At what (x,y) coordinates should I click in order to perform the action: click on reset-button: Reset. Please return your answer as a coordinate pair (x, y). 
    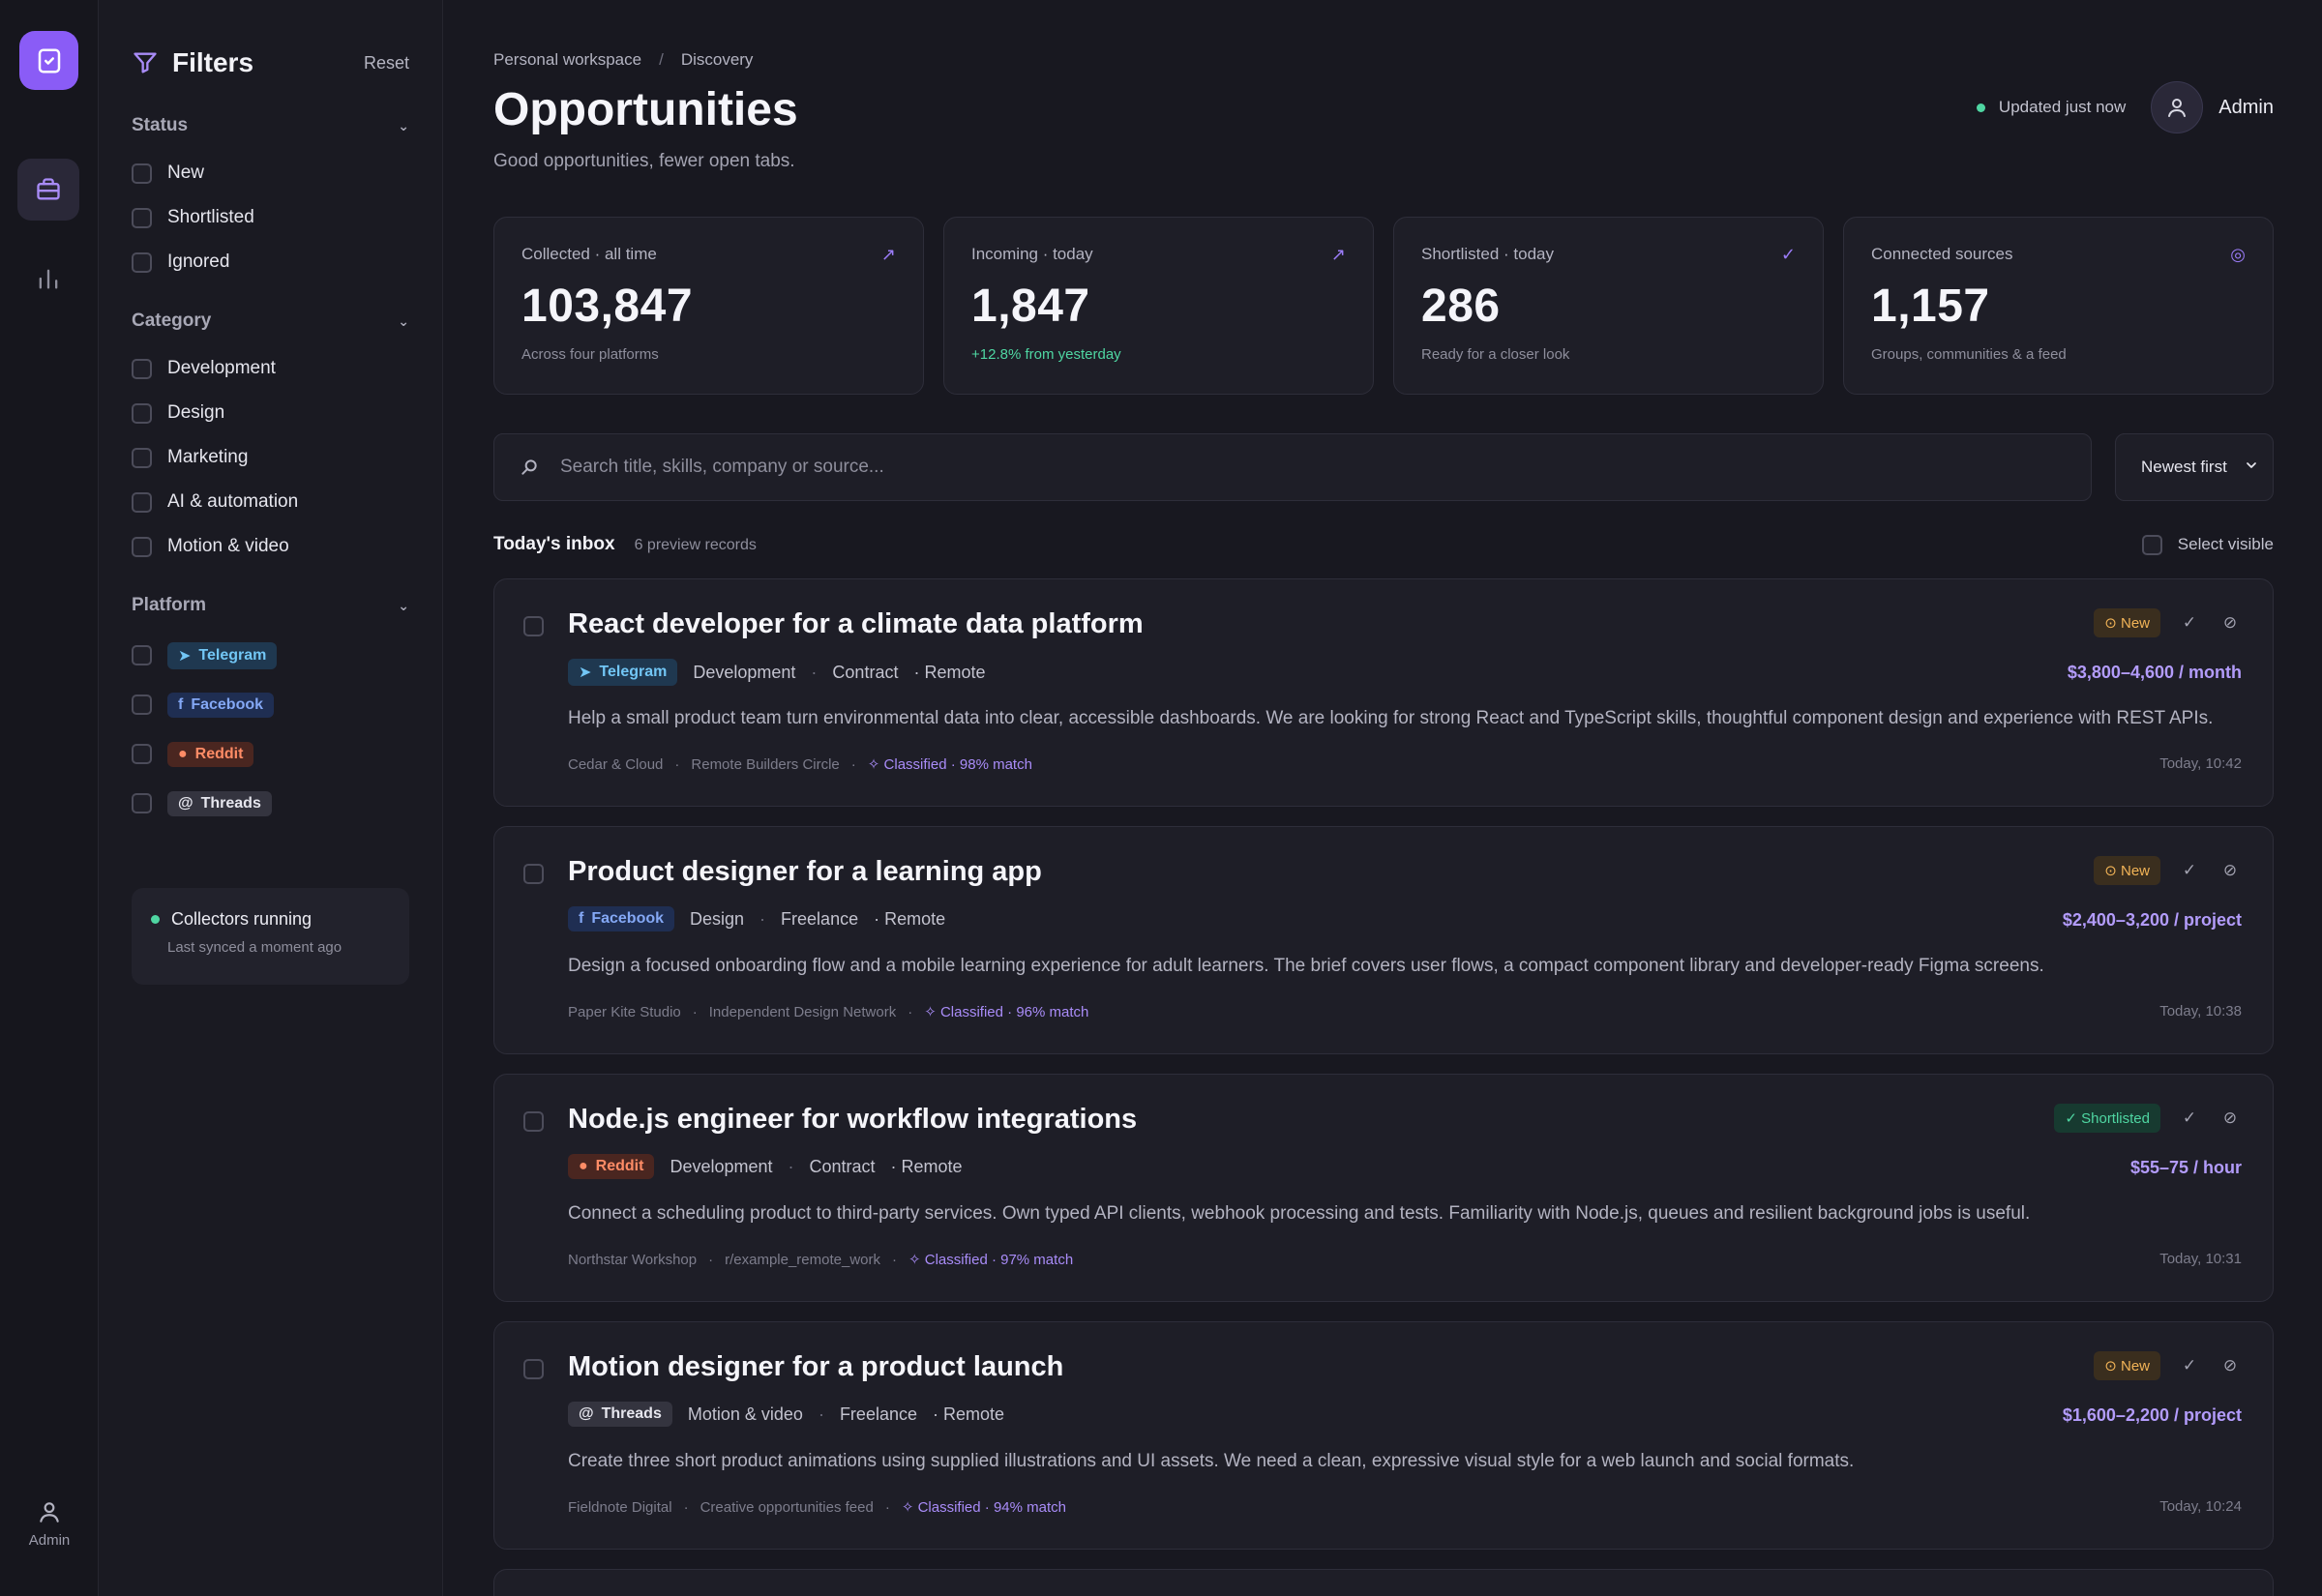
    Looking at the image, I should click on (386, 62).